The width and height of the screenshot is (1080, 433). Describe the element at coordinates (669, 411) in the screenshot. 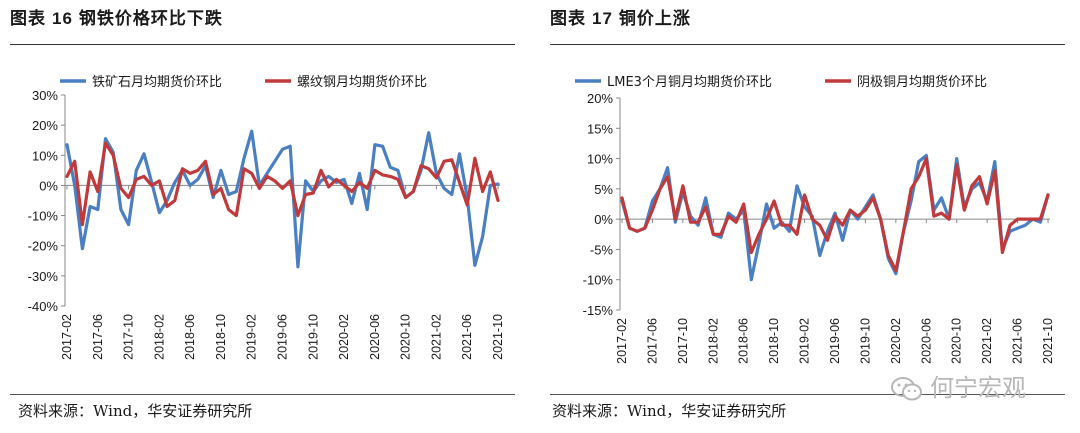

I see `right-source: 资料来源：Wind，华安证券研究所` at that location.